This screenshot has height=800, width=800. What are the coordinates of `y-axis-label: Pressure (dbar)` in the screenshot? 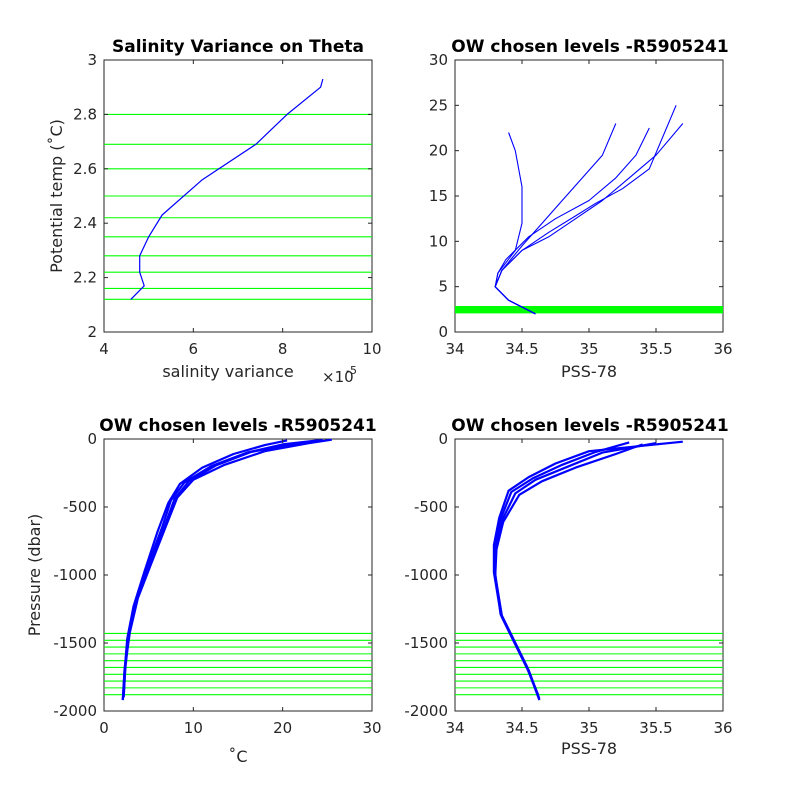 It's located at (34, 575).